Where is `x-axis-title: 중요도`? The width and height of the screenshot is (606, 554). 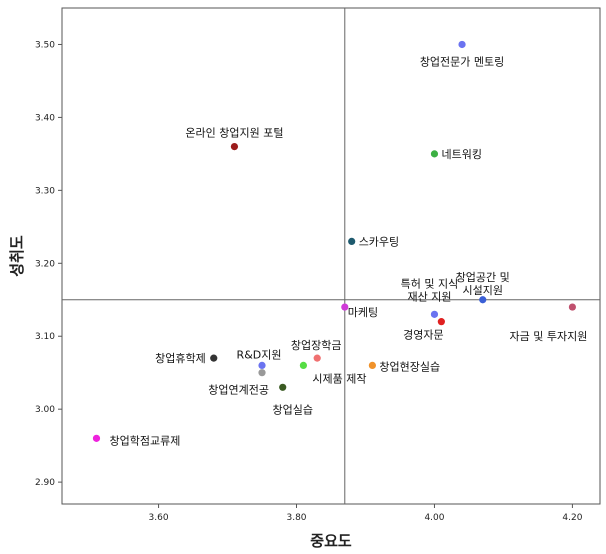 x-axis-title: 중요도 is located at coordinates (331, 541).